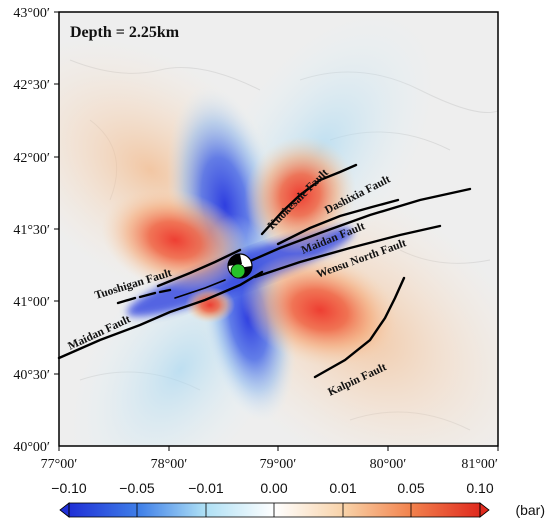  I want to click on minor-fault-line, so click(200, 289).